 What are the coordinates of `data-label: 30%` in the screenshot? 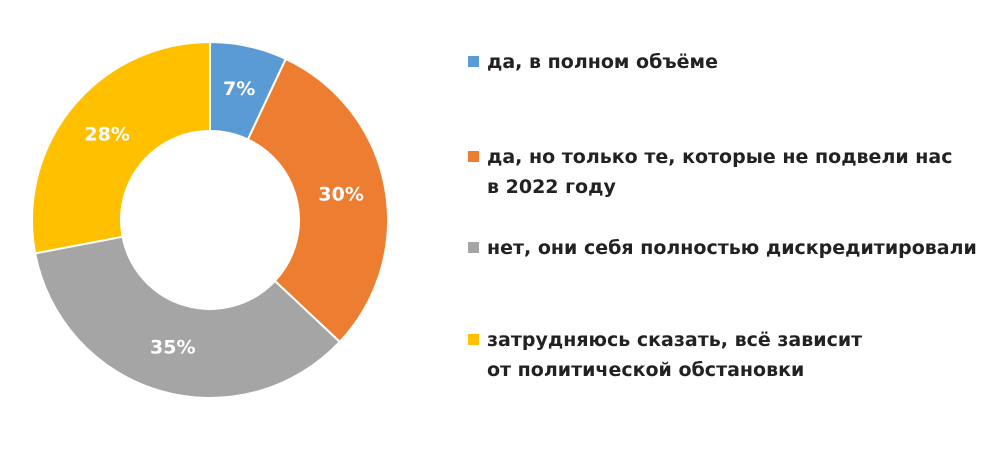 It's located at (340, 194).